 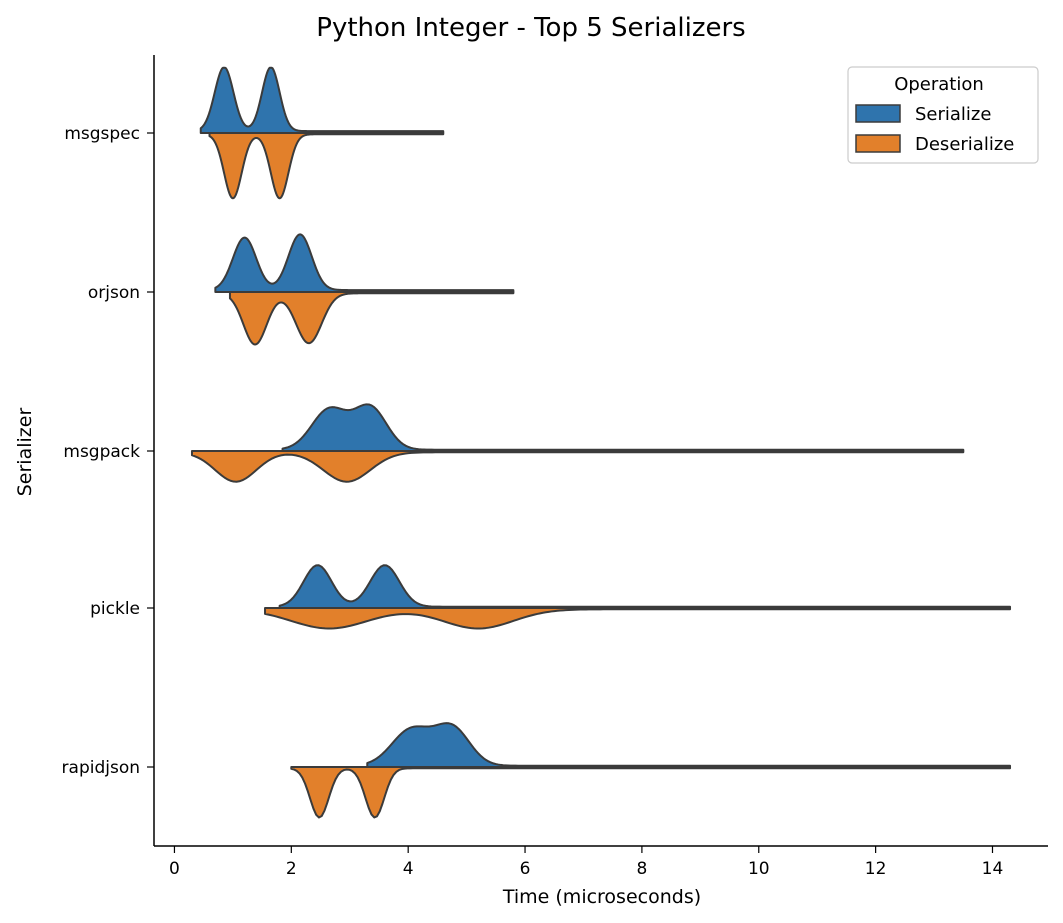 What do you see at coordinates (101, 768) in the screenshot?
I see `y-tick-label-rapidjson: rapidjson` at bounding box center [101, 768].